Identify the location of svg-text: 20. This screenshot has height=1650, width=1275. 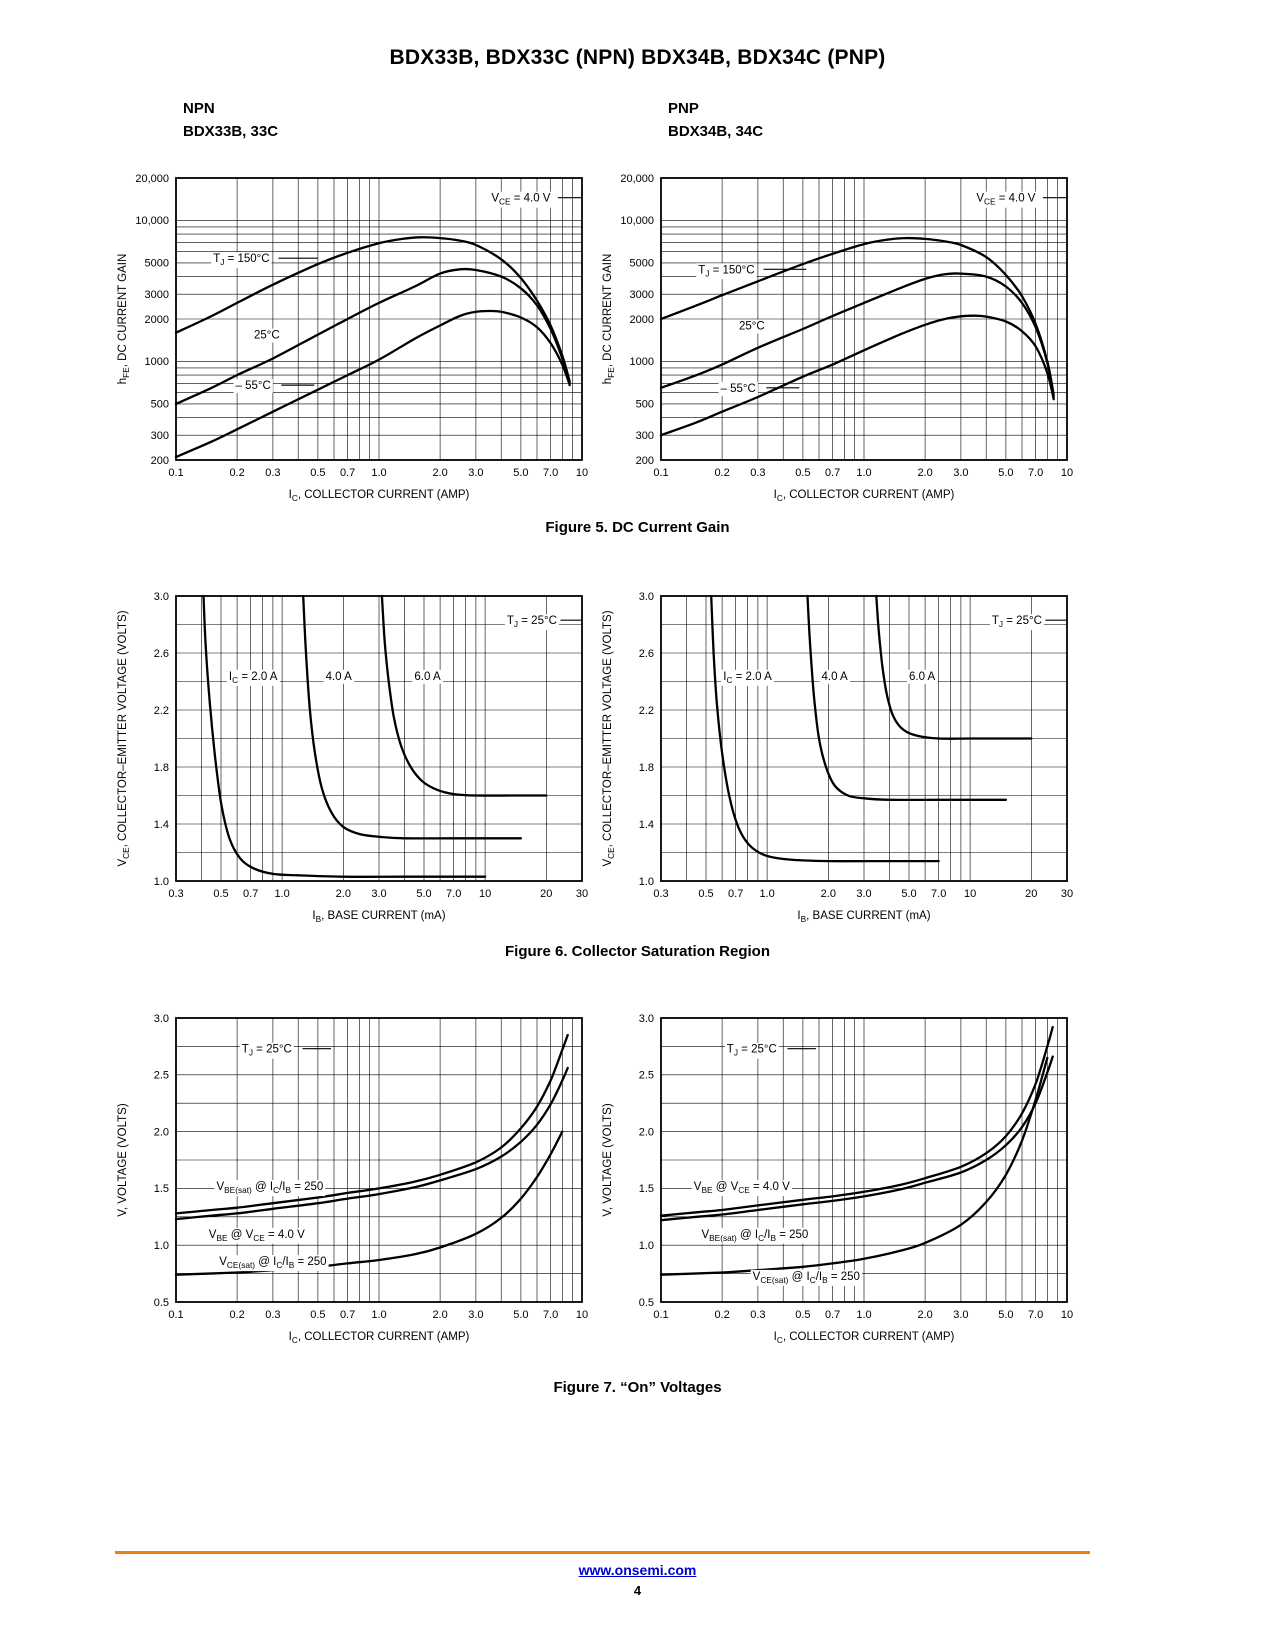
(546, 894).